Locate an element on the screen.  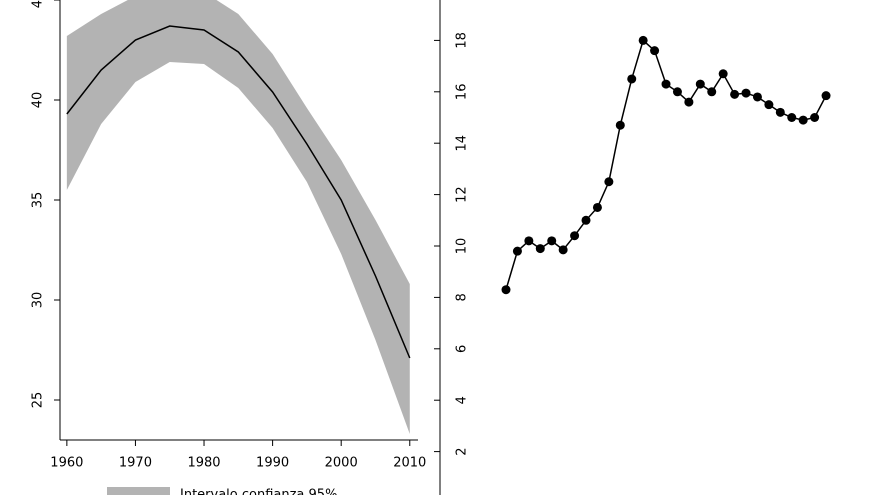
x-tick-label: 2000 is located at coordinates (341, 463).